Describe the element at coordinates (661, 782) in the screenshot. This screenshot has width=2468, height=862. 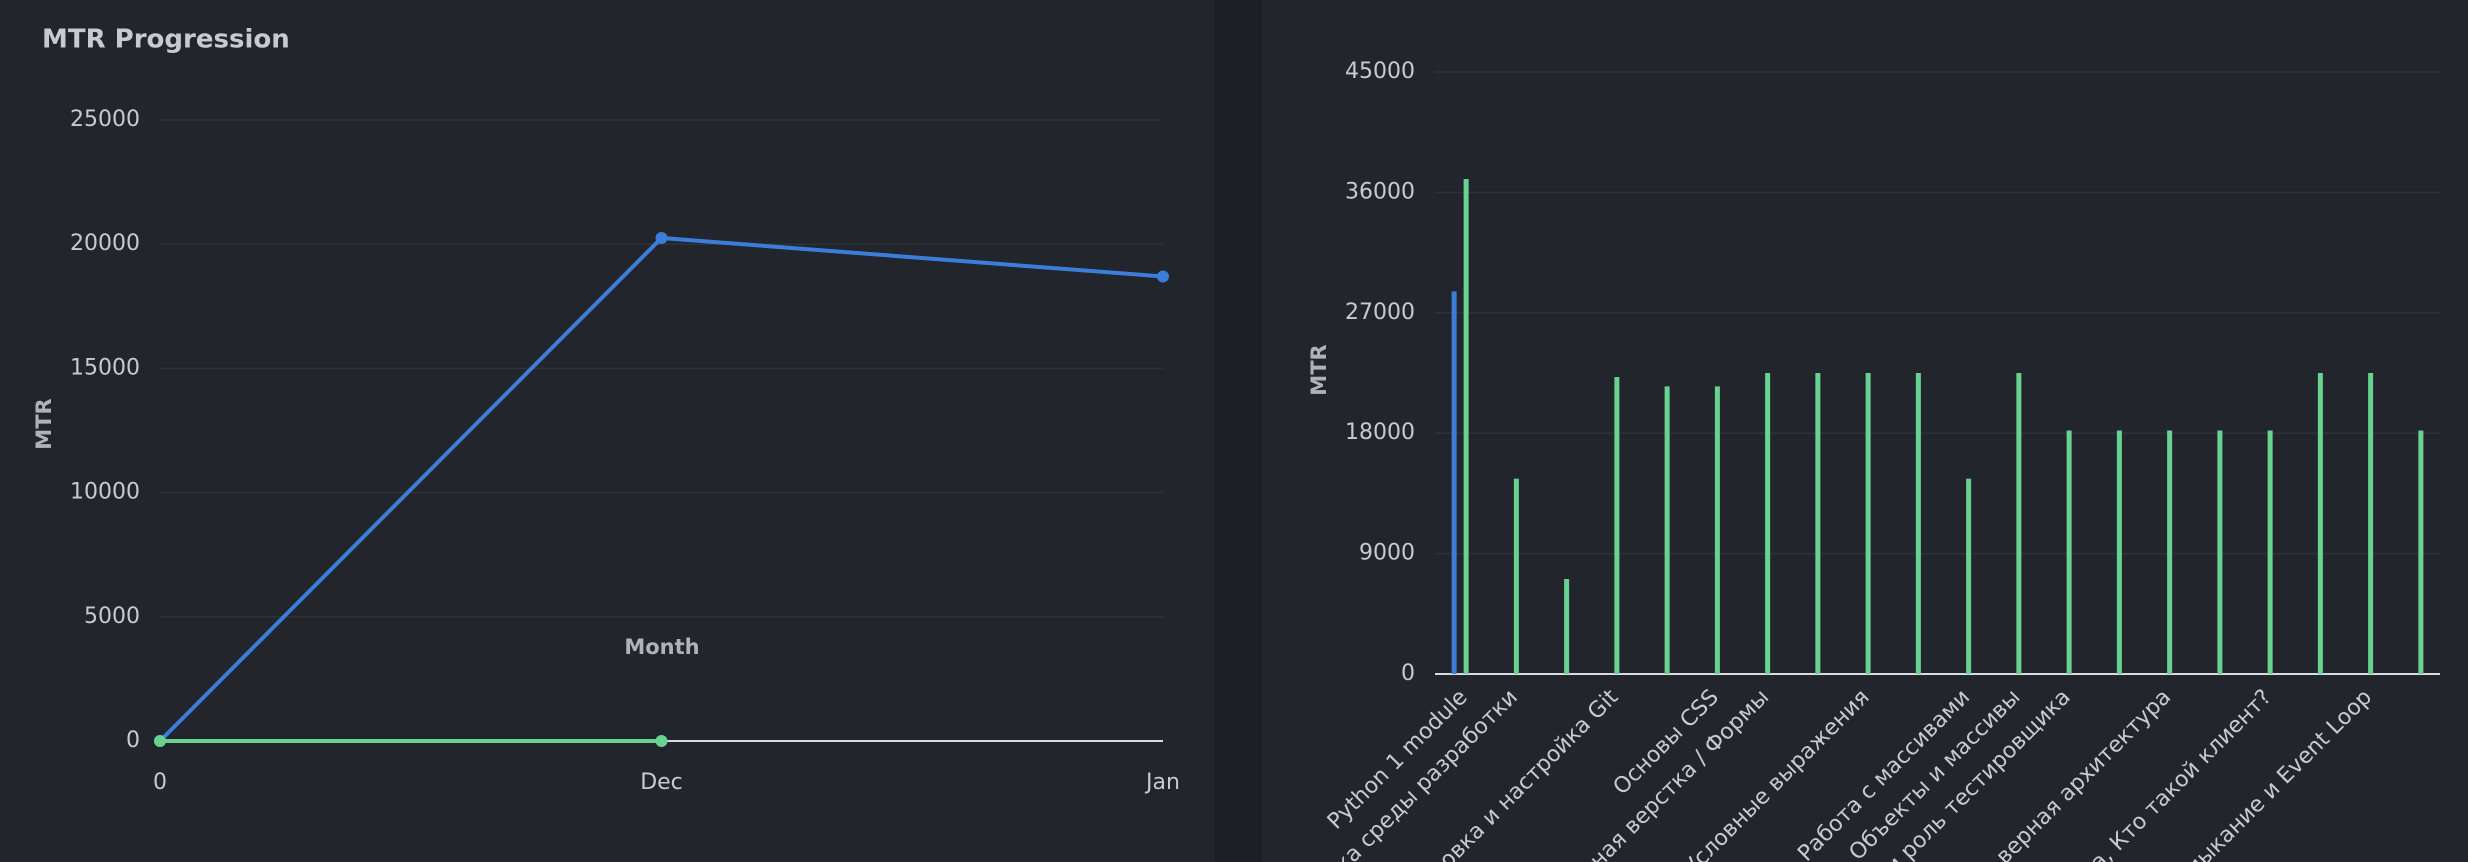
I see `x-tick-label: Dec` at that location.